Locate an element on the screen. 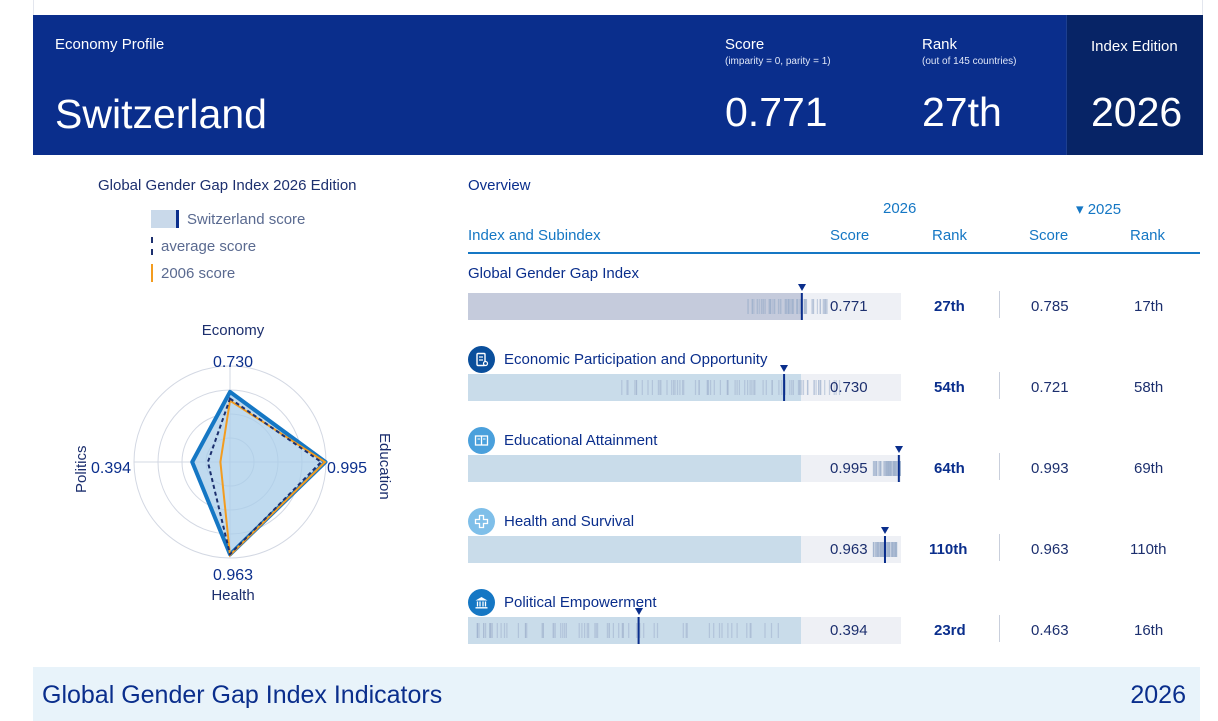  subindex-title: Economic Participation and Opportunity is located at coordinates (636, 359).